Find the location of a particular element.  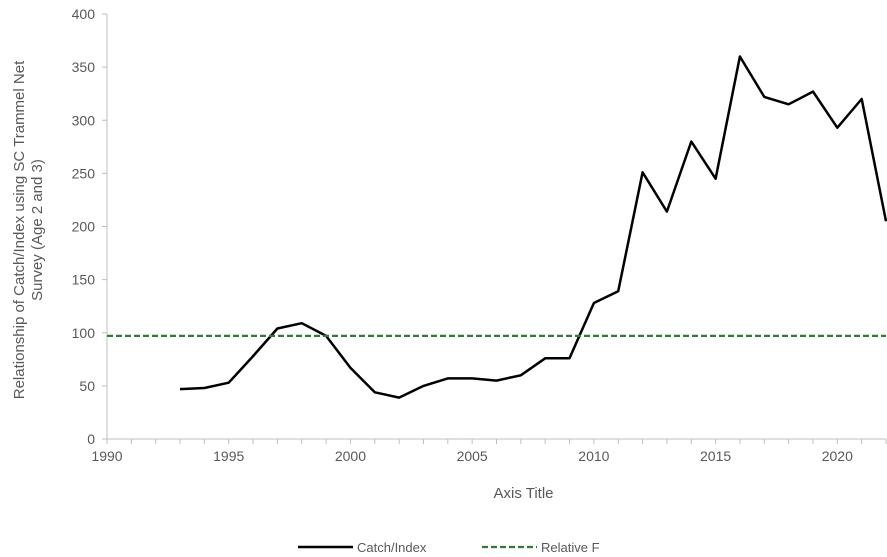

legend-label: Catch/Index is located at coordinates (392, 547).